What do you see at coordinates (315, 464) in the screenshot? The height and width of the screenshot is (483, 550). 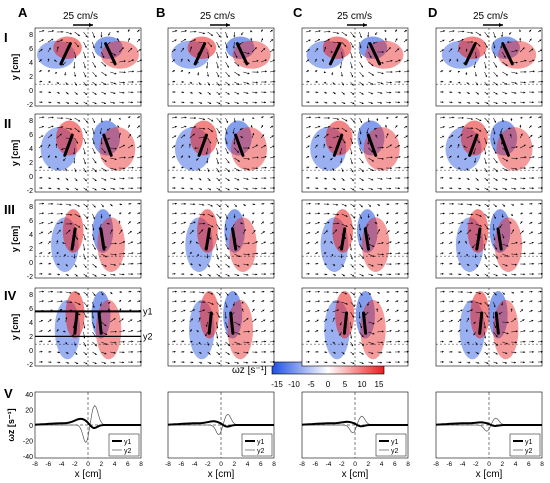 I see `x-tick-label: -6` at bounding box center [315, 464].